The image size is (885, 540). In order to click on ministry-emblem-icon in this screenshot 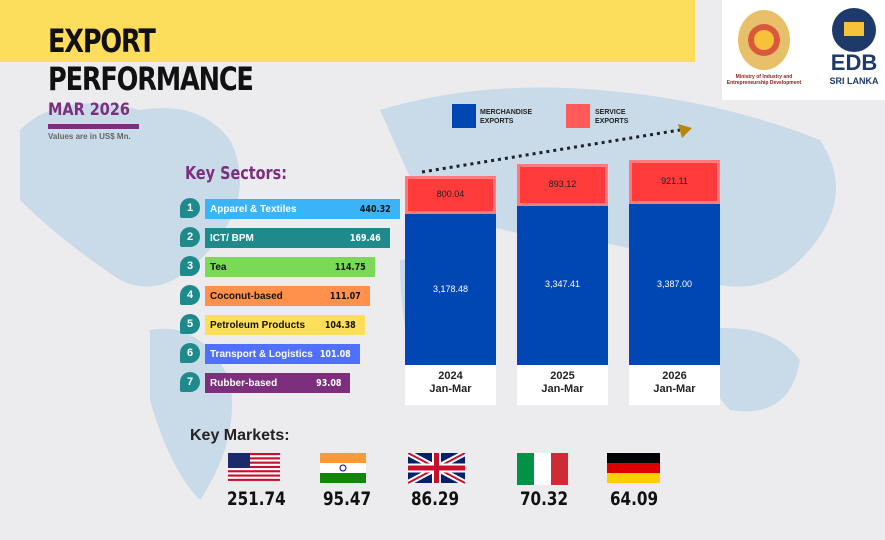, I will do `click(764, 40)`.